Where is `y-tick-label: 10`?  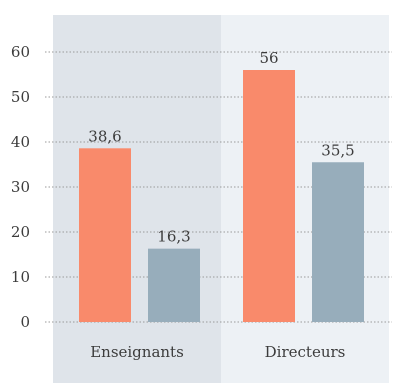
y-tick-label: 10 is located at coordinates (20, 277).